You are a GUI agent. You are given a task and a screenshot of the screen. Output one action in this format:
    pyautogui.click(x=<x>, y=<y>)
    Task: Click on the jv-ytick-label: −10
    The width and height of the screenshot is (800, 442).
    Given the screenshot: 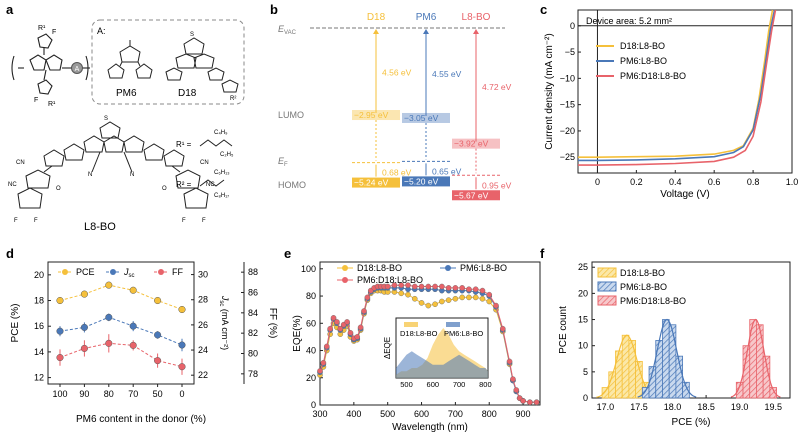 What is the action you would take?
    pyautogui.click(x=567, y=78)
    